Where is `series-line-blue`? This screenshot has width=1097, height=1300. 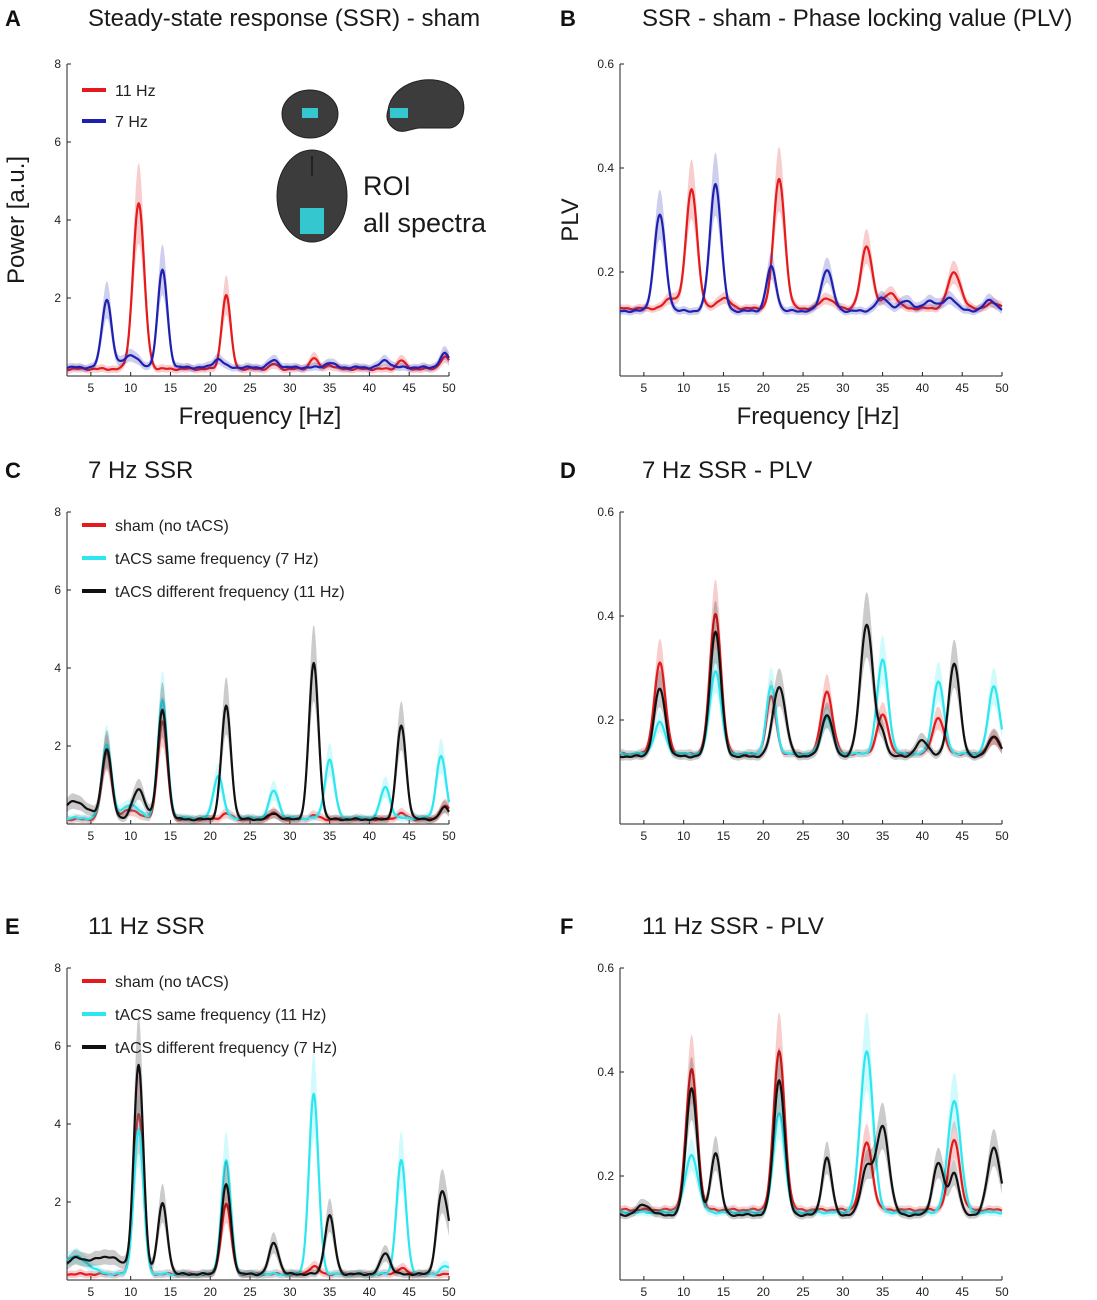
series-line-blue is located at coordinates (811, 248).